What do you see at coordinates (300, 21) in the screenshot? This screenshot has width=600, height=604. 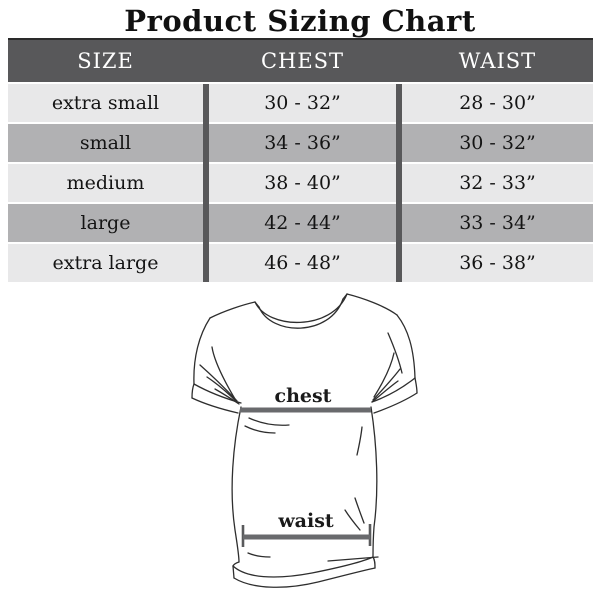 I see `page-title: Product Sizing Chart` at bounding box center [300, 21].